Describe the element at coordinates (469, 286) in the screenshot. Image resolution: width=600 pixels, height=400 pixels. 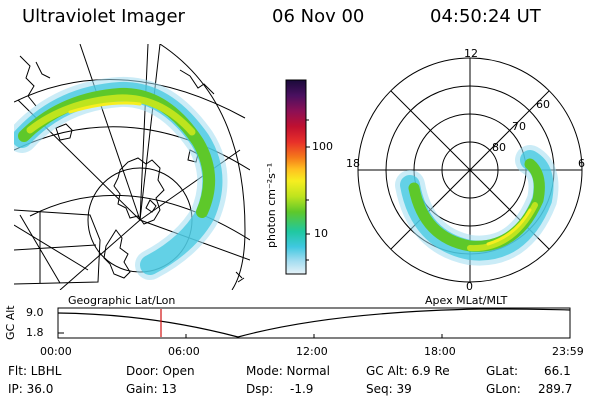
I see `mlt-label-0: 0` at that location.